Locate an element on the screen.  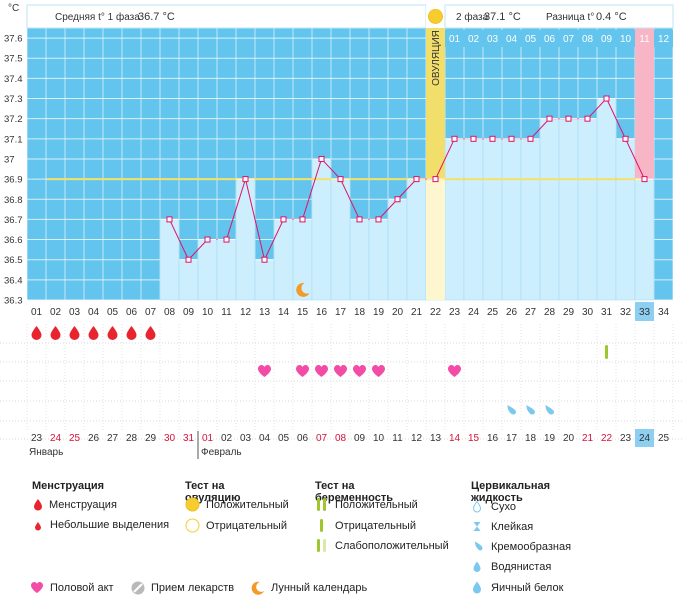
cycle-day-label: 28 is located at coordinates (550, 312).